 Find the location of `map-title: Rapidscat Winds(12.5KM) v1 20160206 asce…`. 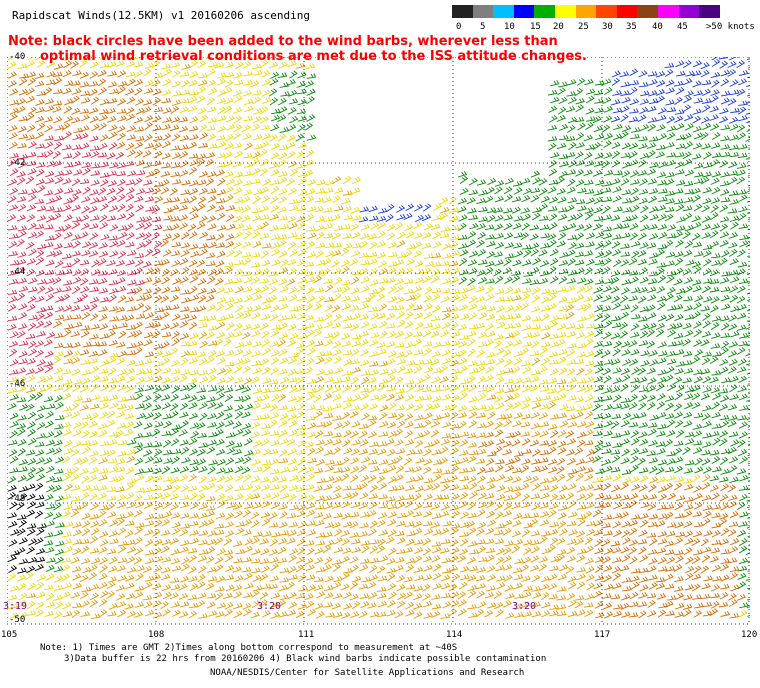

map-title: Rapidscat Winds(12.5KM) v1 20160206 asce… is located at coordinates (161, 15).